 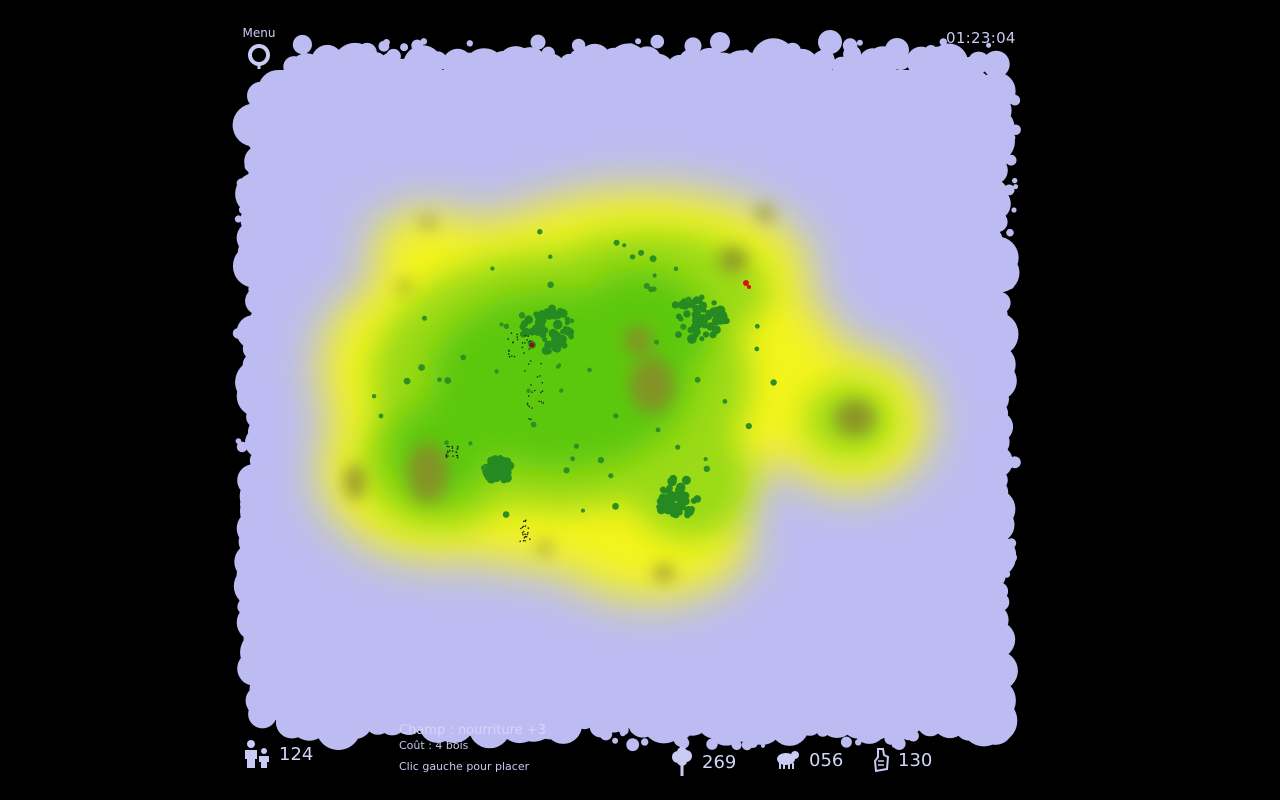 What do you see at coordinates (495, 437) in the screenshot?
I see `villager-units` at bounding box center [495, 437].